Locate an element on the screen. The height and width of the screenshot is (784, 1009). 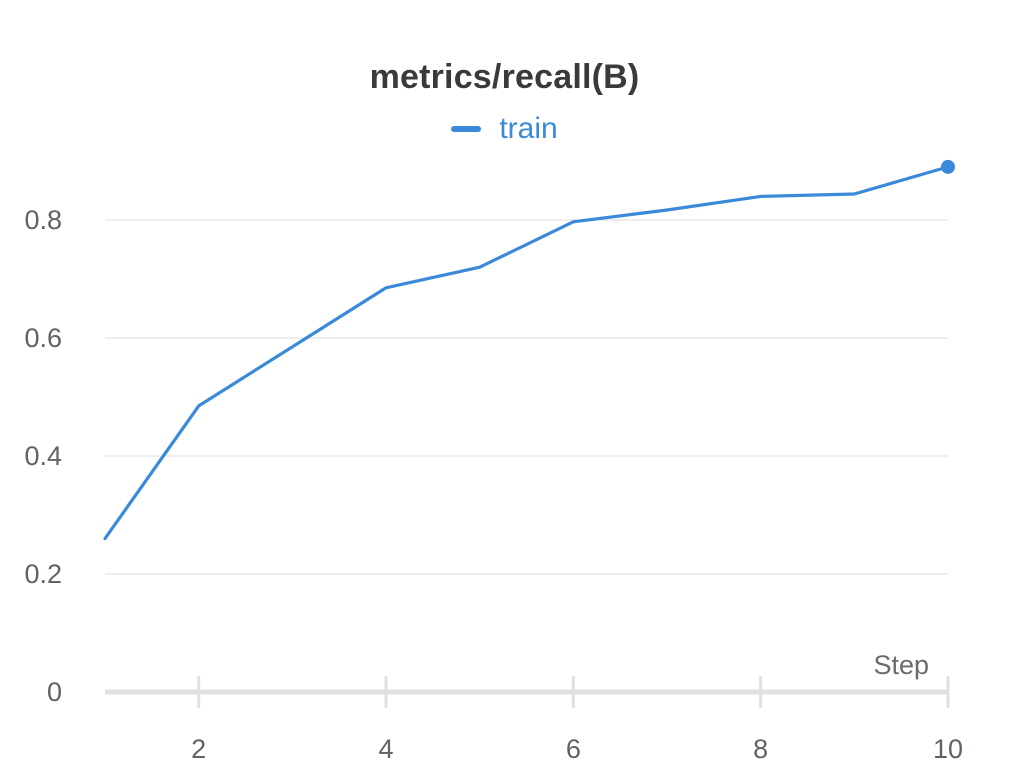
x-tick-label: 4 is located at coordinates (385, 749).